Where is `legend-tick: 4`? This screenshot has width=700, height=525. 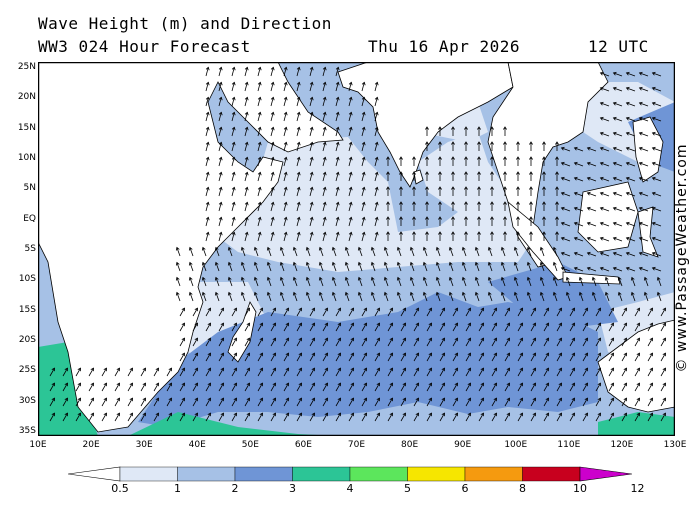 legend-tick: 4 is located at coordinates (350, 488).